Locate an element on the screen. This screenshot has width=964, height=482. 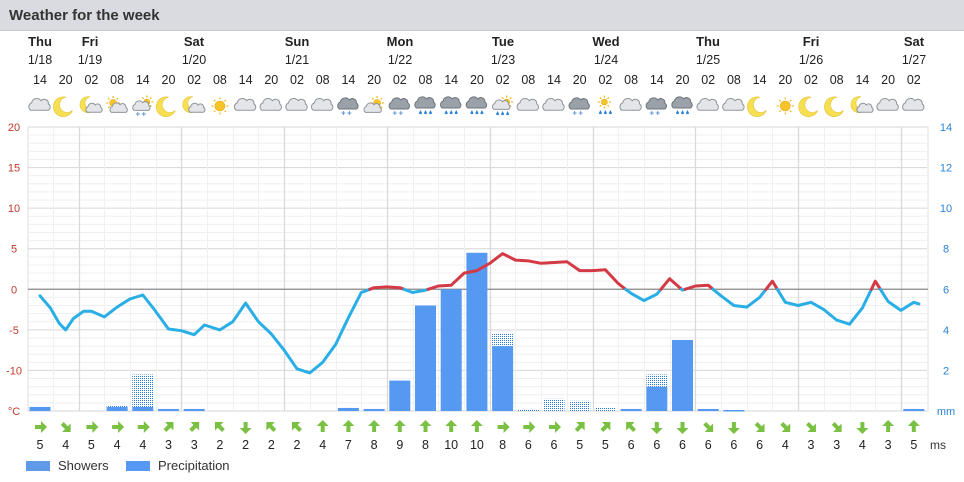
legend-label-showers: Showers is located at coordinates (83, 465).